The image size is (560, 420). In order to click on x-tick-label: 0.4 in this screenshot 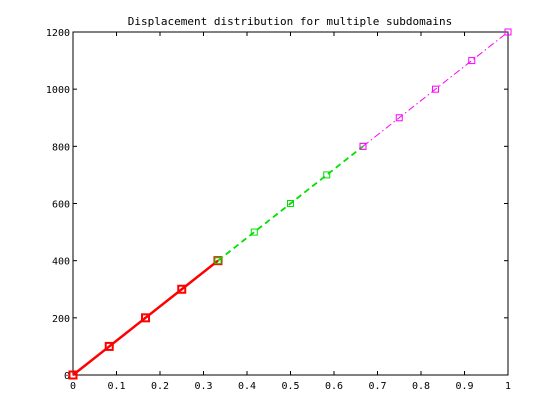, I will do `click(247, 386)`.